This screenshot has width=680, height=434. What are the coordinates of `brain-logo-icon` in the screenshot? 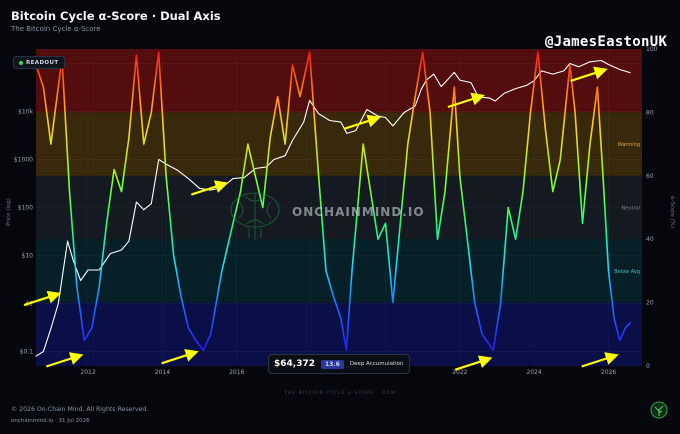 It's located at (255, 216).